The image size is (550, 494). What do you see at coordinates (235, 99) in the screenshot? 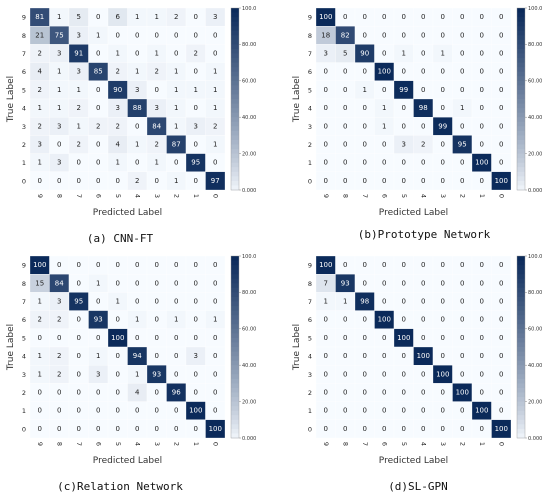
I see `colorbar-frame` at bounding box center [235, 99].